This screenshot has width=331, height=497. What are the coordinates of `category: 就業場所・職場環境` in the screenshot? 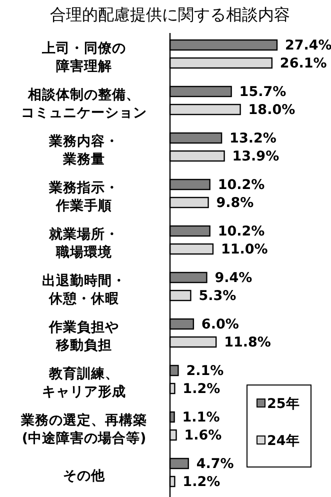 It's located at (84, 243).